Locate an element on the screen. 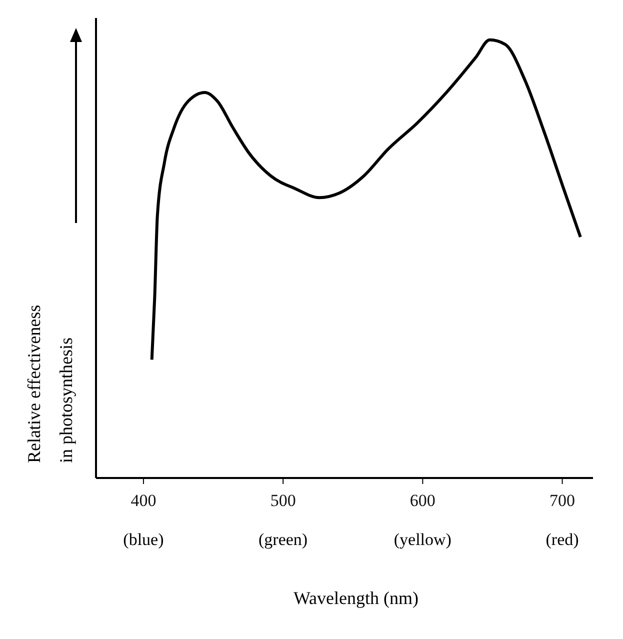 The height and width of the screenshot is (639, 623). x-tick-label: 400 is located at coordinates (143, 500).